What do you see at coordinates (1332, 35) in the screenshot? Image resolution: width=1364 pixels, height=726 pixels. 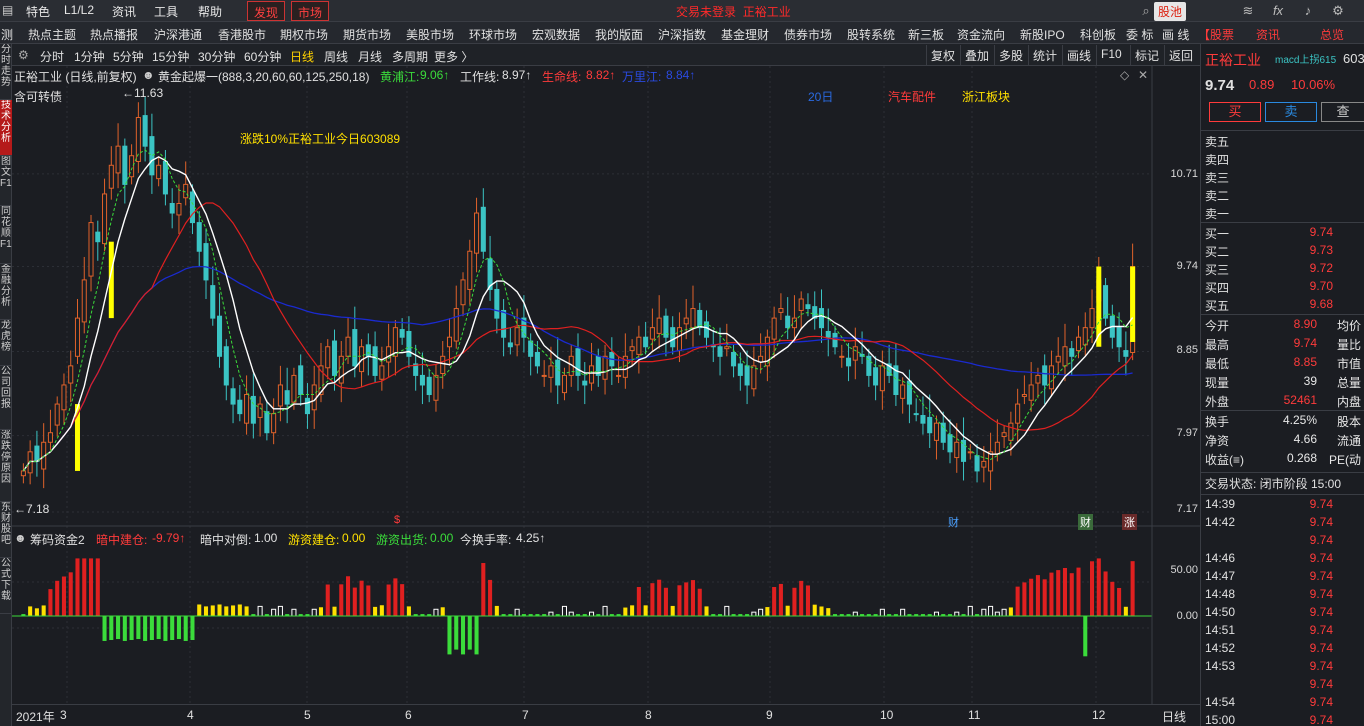 I see `nav-right-overview: 总览` at bounding box center [1332, 35].